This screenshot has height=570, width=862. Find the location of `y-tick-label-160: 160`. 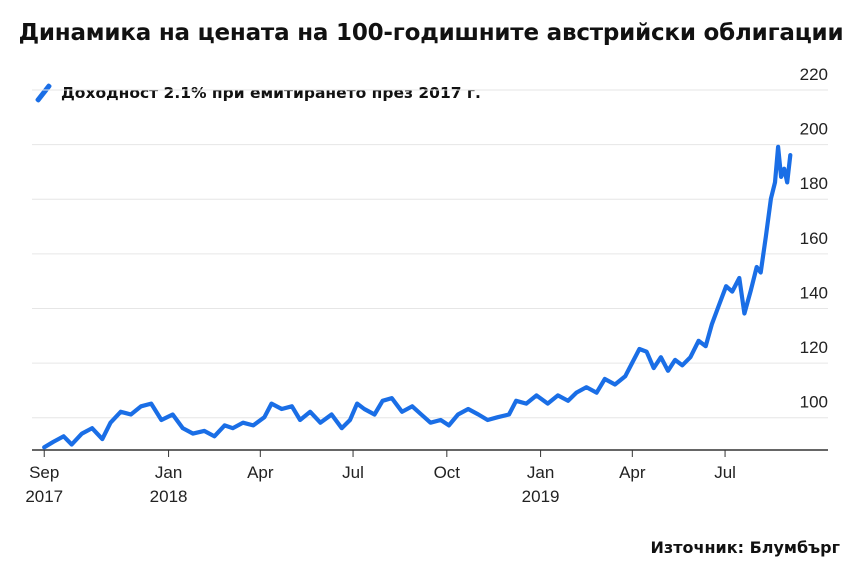

y-tick-label-160: 160 is located at coordinates (814, 238).